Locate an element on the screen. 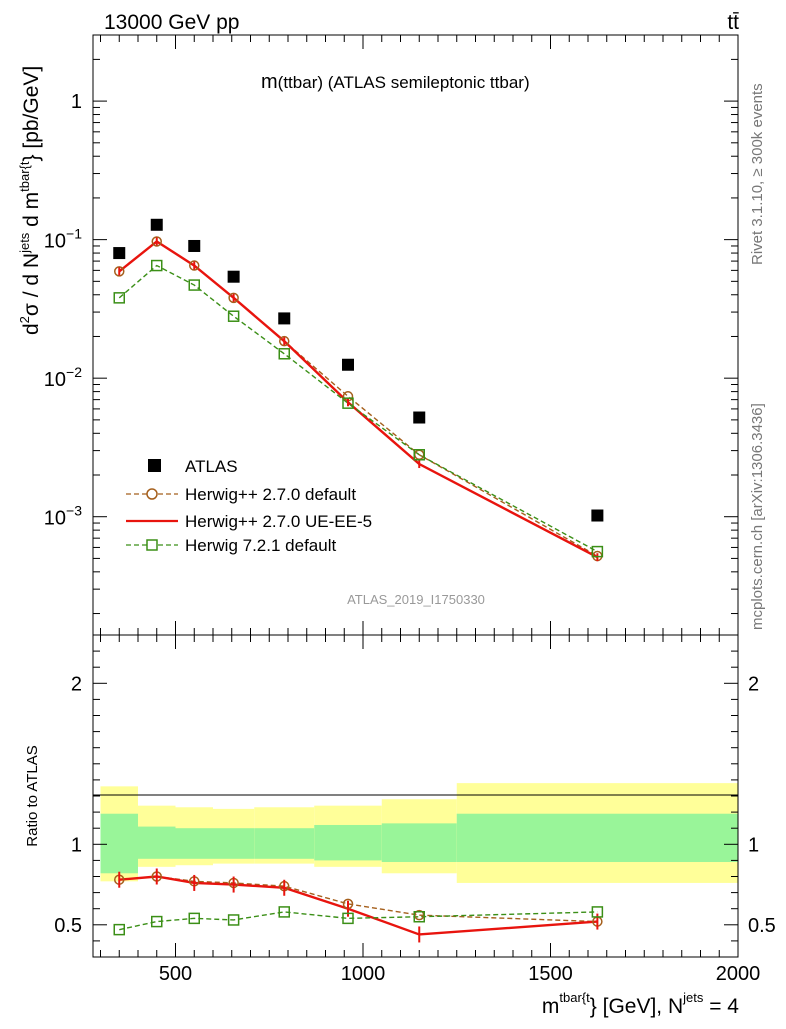  rivet-label: Rivet 3.1.10, ≥ 300k events is located at coordinates (757, 174).